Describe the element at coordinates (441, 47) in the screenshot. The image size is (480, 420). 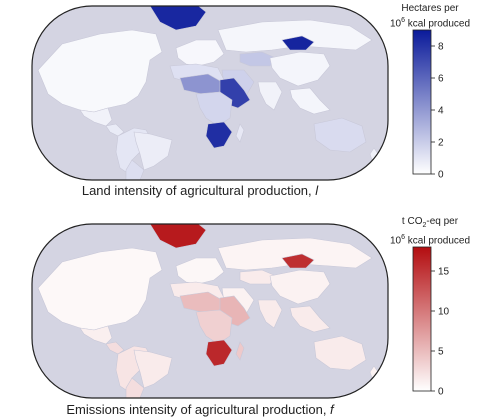
I see `colorbar-tick-label: 8` at that location.